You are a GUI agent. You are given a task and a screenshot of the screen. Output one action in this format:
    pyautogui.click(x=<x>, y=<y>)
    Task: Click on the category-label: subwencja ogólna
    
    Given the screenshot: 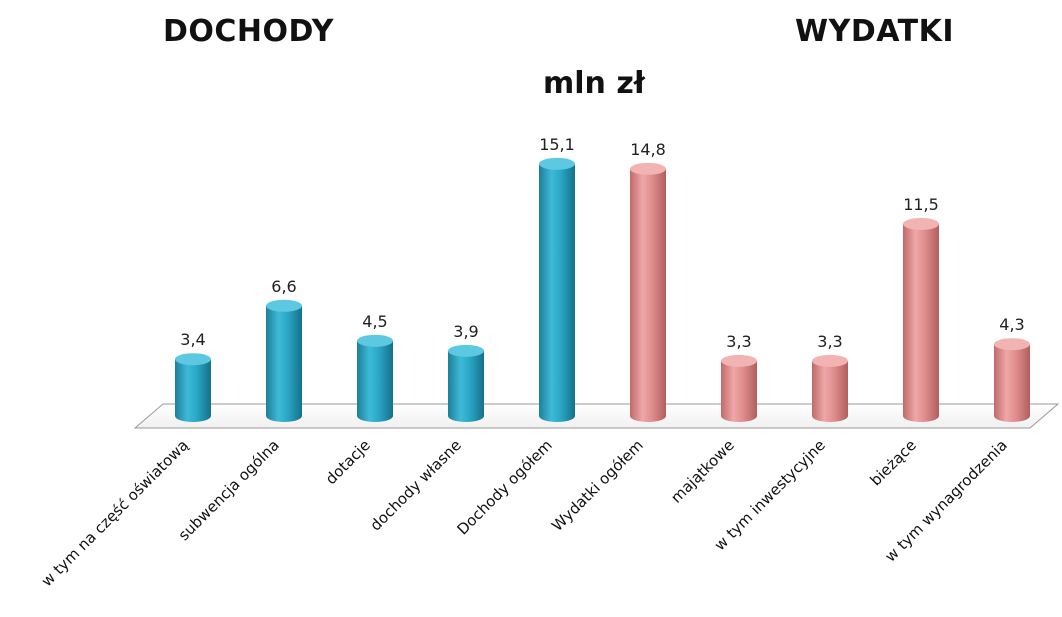 What is the action you would take?
    pyautogui.click(x=229, y=490)
    